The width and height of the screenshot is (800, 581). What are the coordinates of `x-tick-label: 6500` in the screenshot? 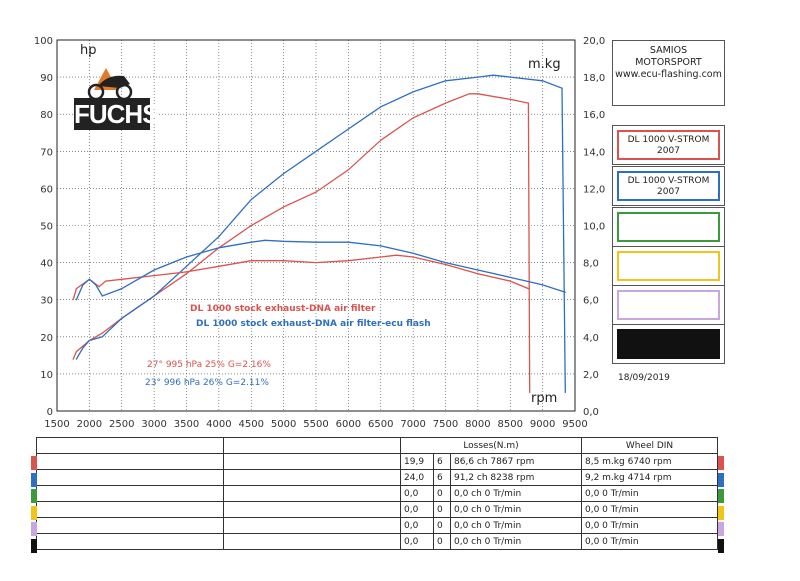 It's located at (380, 424).